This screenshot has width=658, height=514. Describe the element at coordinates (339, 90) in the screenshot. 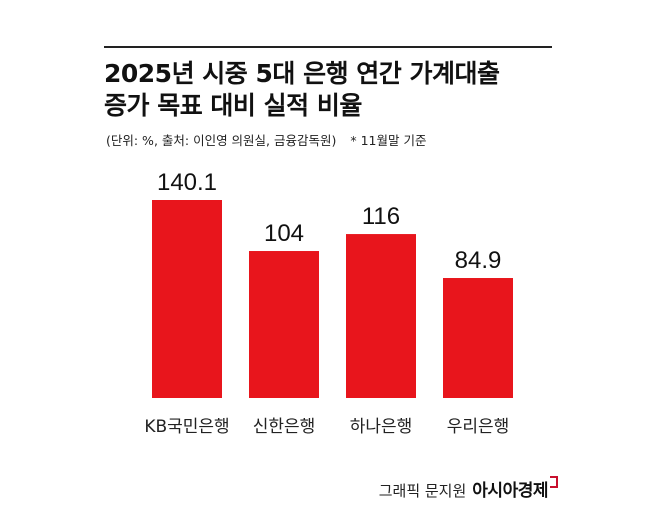

I see `chart-title: 2025년 시중 5대 은행 연간 가계대출 증가 목표 대비 실적 비율` at that location.